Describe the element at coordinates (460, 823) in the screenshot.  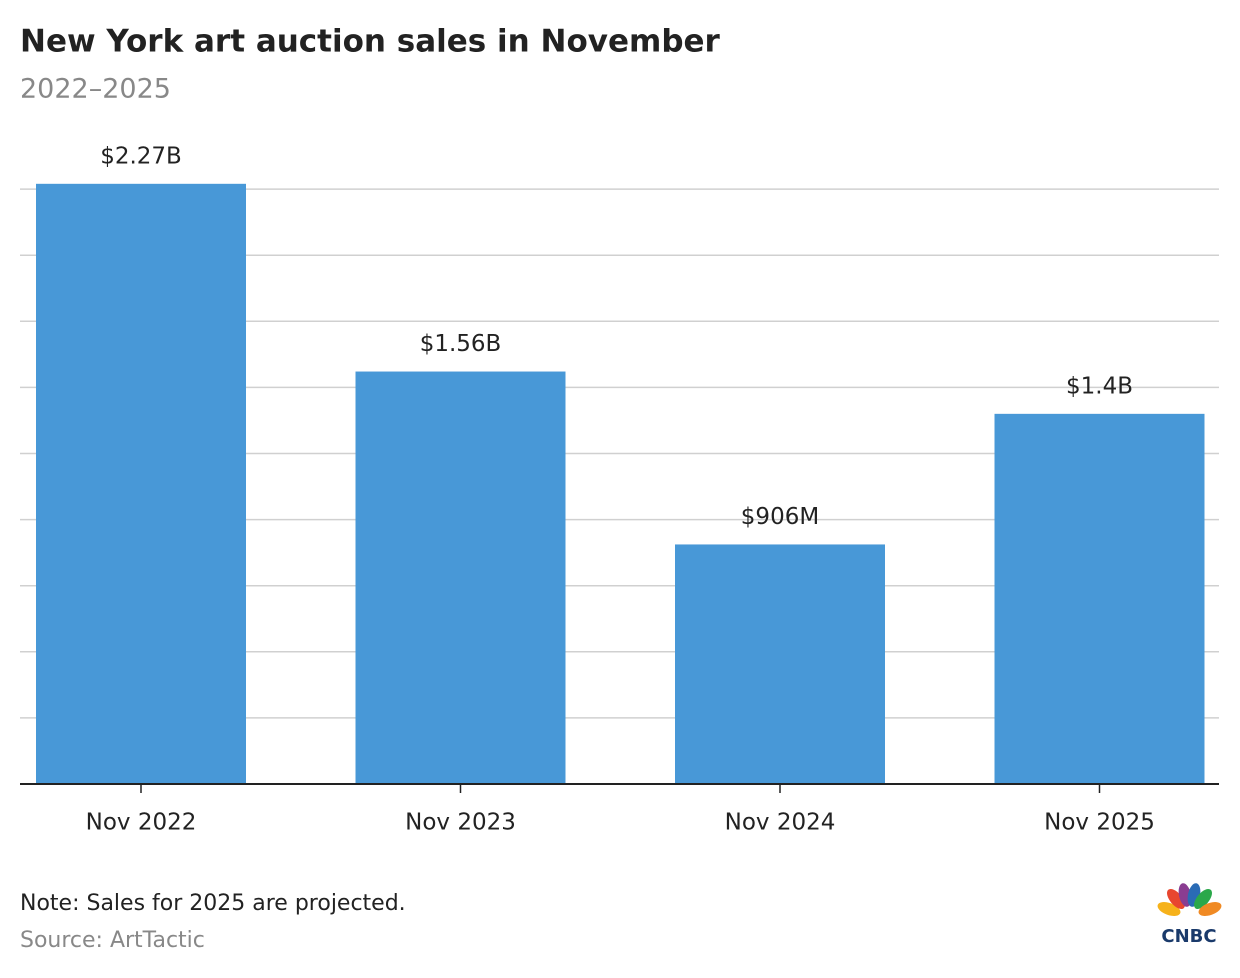
I see `x-tick-label: Nov 2023` at that location.